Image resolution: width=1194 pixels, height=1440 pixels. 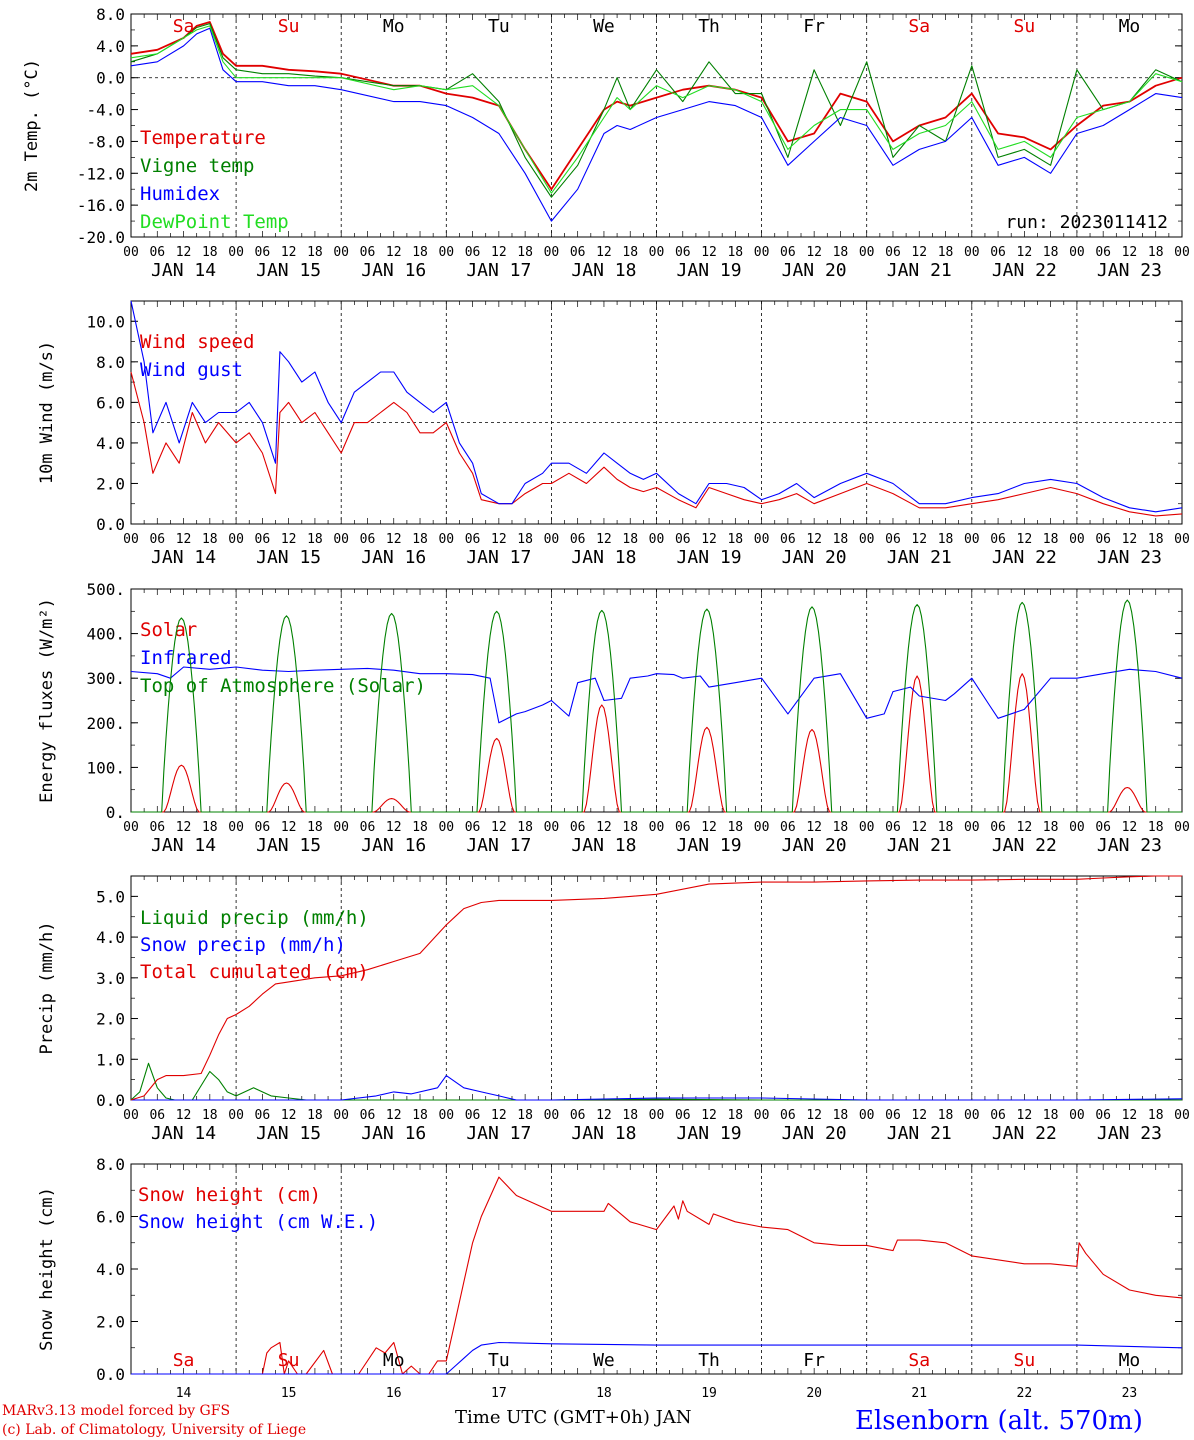 What do you see at coordinates (258, 1222) in the screenshot?
I see `legend-entry: Snow height (cm W.E.)` at bounding box center [258, 1222].